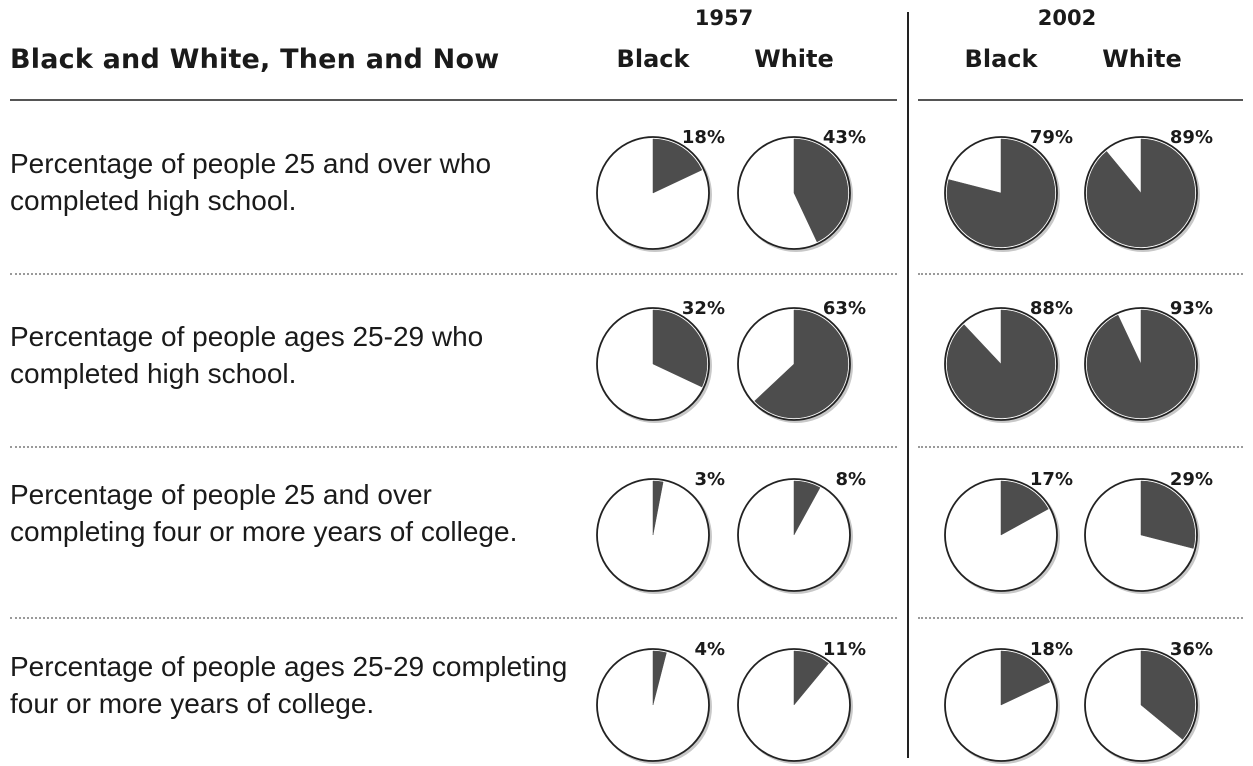  Describe the element at coordinates (844, 137) in the screenshot. I see `pie-value-label: 43%` at that location.